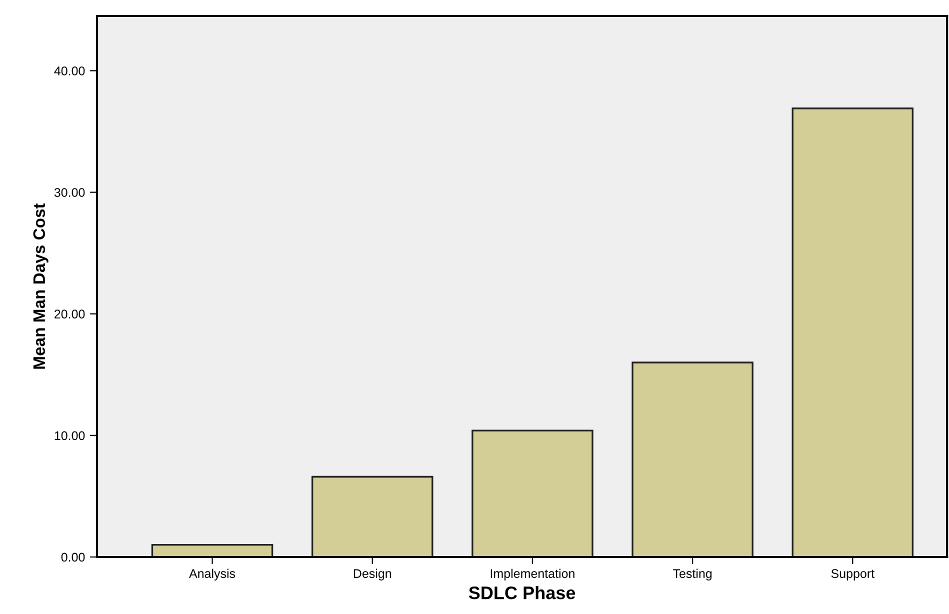 The width and height of the screenshot is (949, 614). What do you see at coordinates (692, 574) in the screenshot?
I see `x-tick-label: Testing` at bounding box center [692, 574].